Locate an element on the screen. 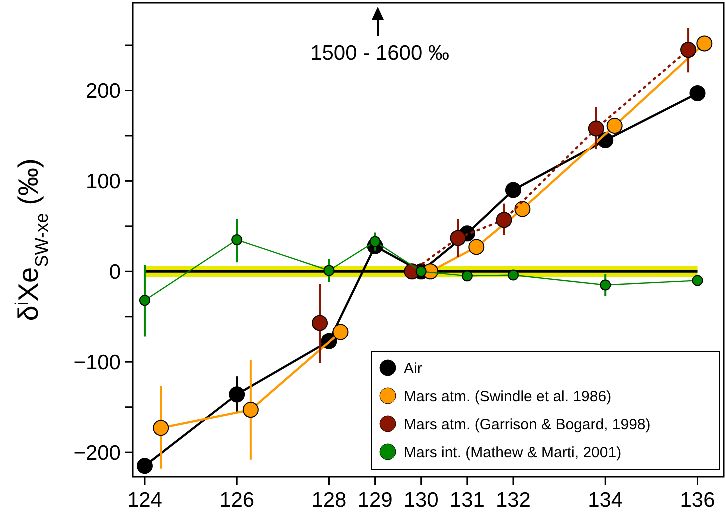  legend-label: Air is located at coordinates (413, 369).